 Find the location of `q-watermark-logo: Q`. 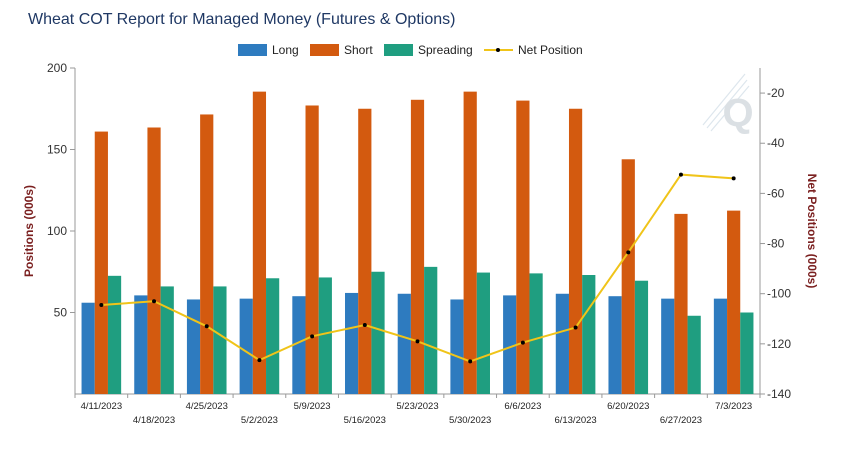

q-watermark-logo: Q is located at coordinates (728, 104).